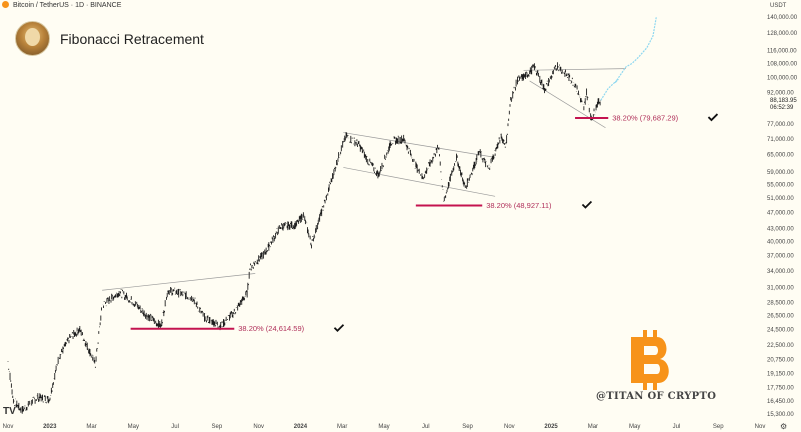 The image size is (801, 432). Describe the element at coordinates (783, 101) in the screenshot. I see `last-price-value: 88,183.95` at that location.